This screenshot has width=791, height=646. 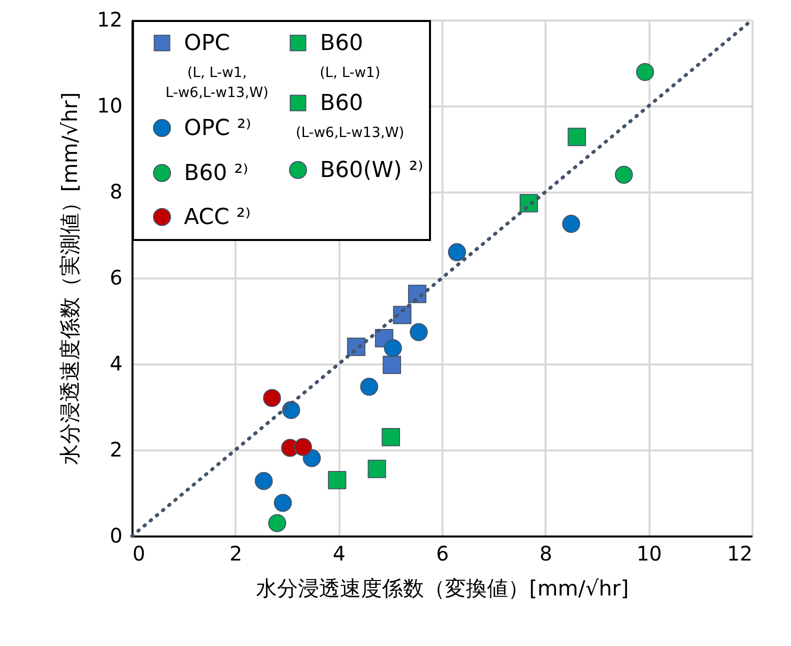 I want to click on x-tick-label: 12, so click(x=739, y=554).